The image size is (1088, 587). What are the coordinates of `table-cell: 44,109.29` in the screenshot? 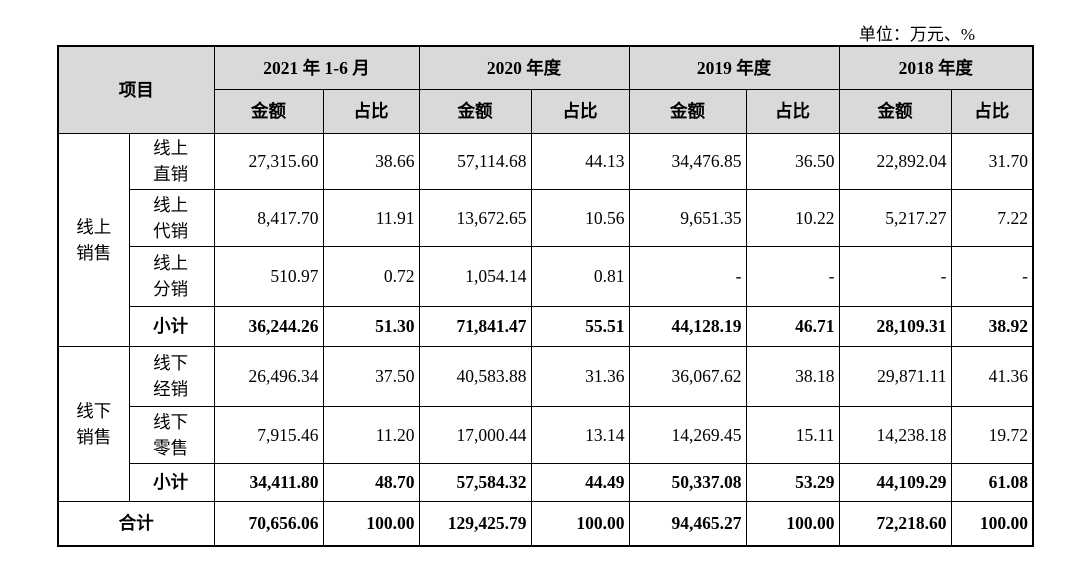 It's located at (895, 482).